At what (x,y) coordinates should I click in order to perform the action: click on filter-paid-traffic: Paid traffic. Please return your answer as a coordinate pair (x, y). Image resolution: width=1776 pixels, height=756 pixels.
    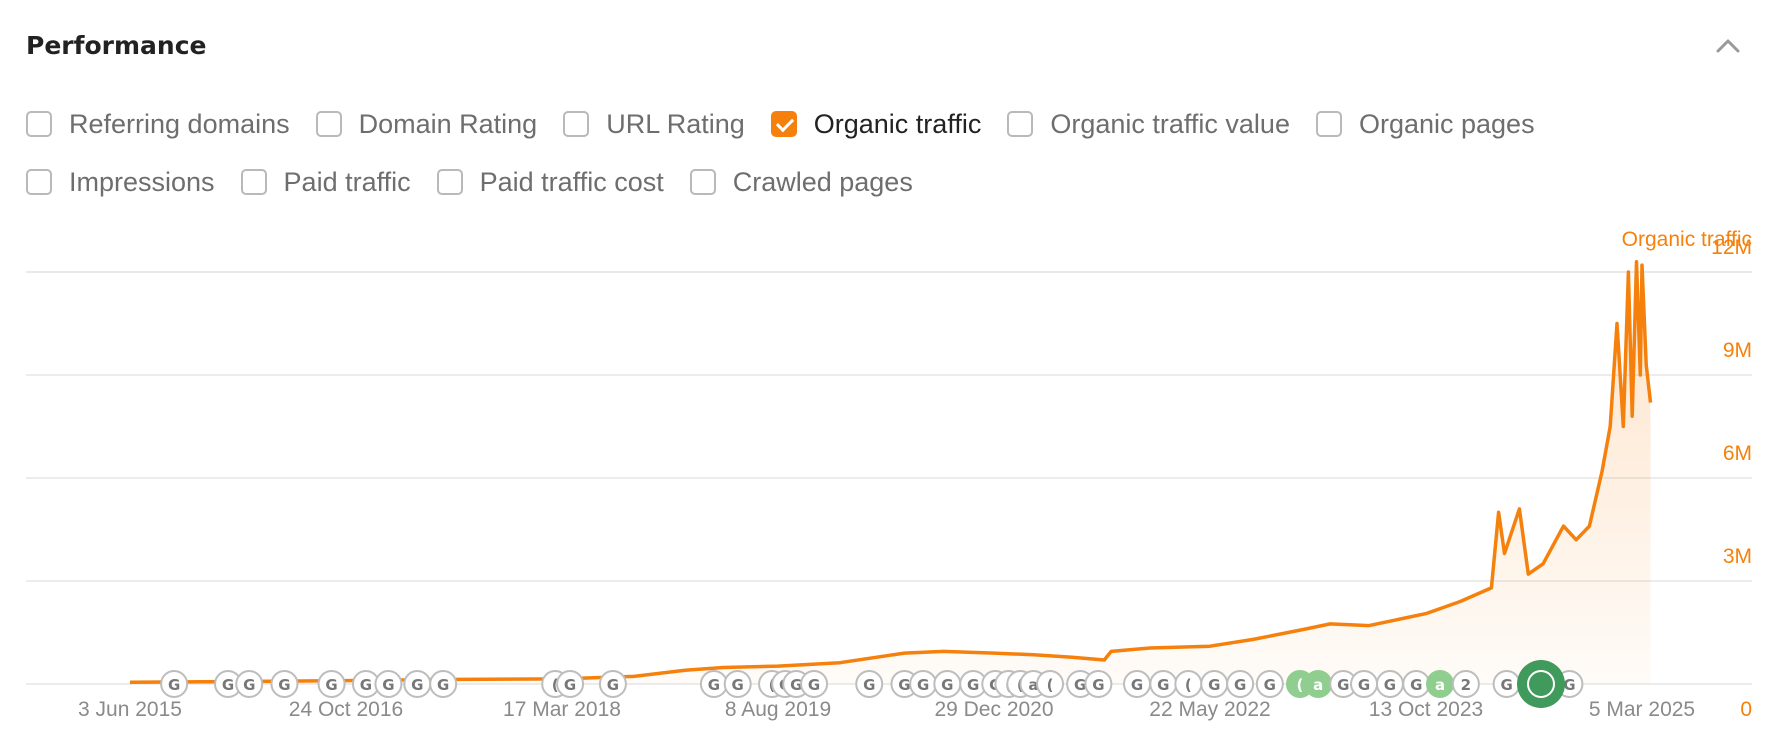
    Looking at the image, I should click on (325, 182).